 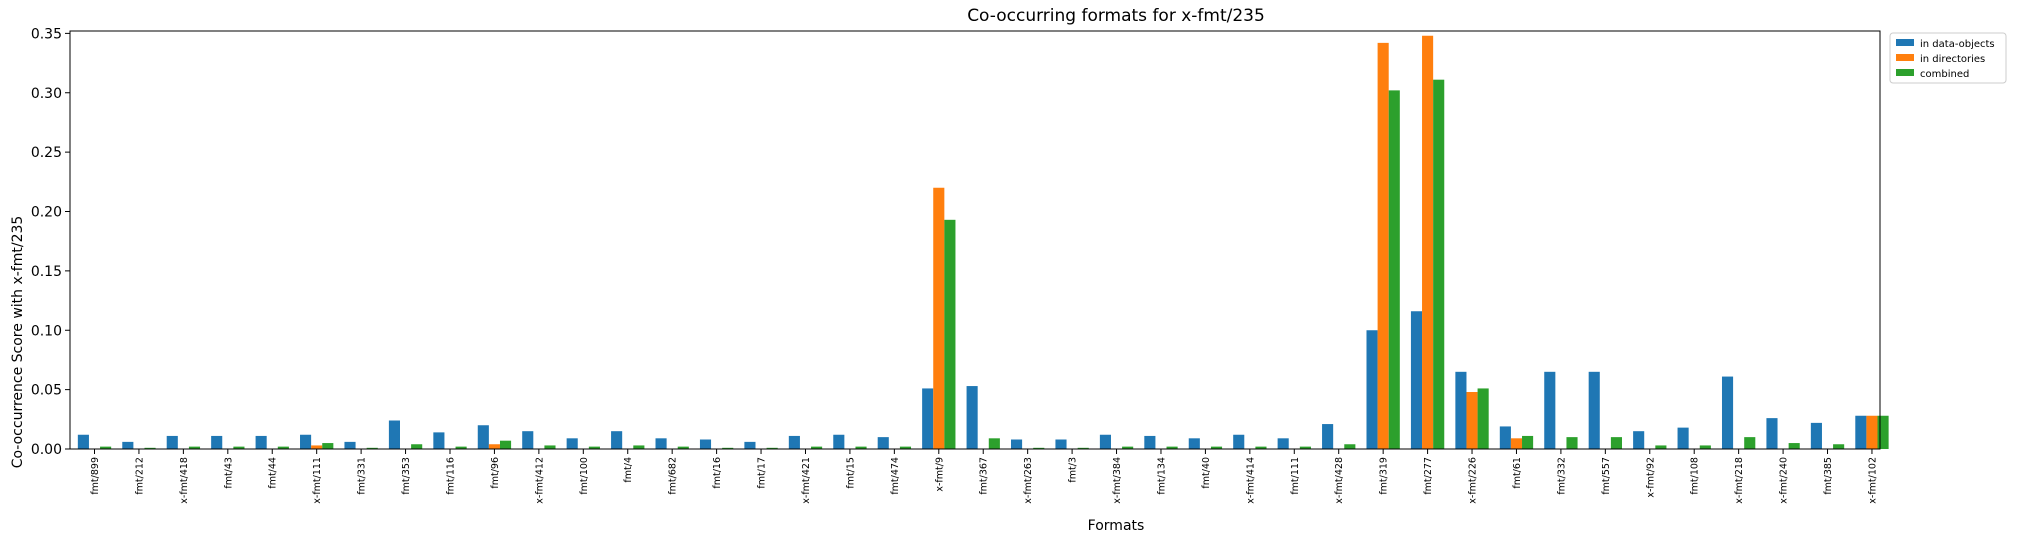 What do you see at coordinates (150, 448) in the screenshot?
I see `bar-combined-fmt/212` at bounding box center [150, 448].